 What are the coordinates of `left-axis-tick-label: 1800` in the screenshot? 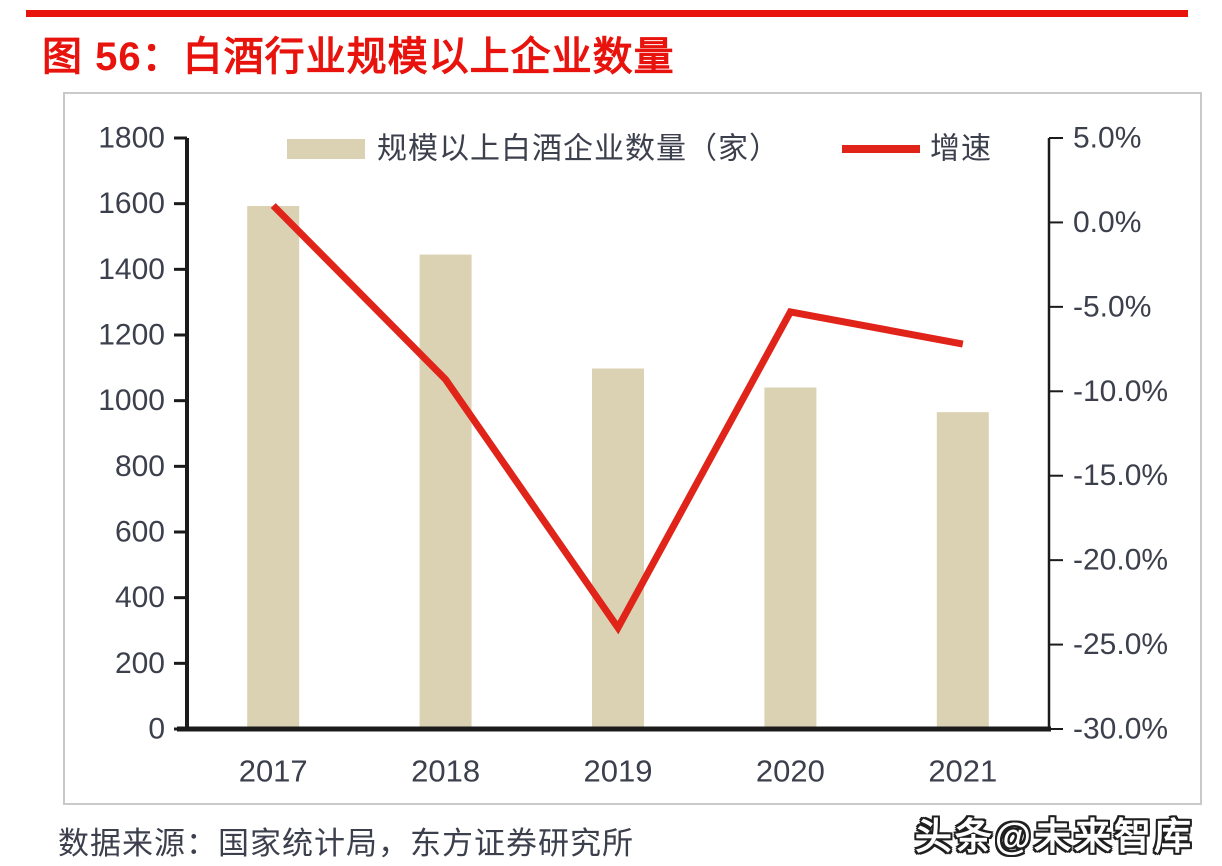 It's located at (131, 138).